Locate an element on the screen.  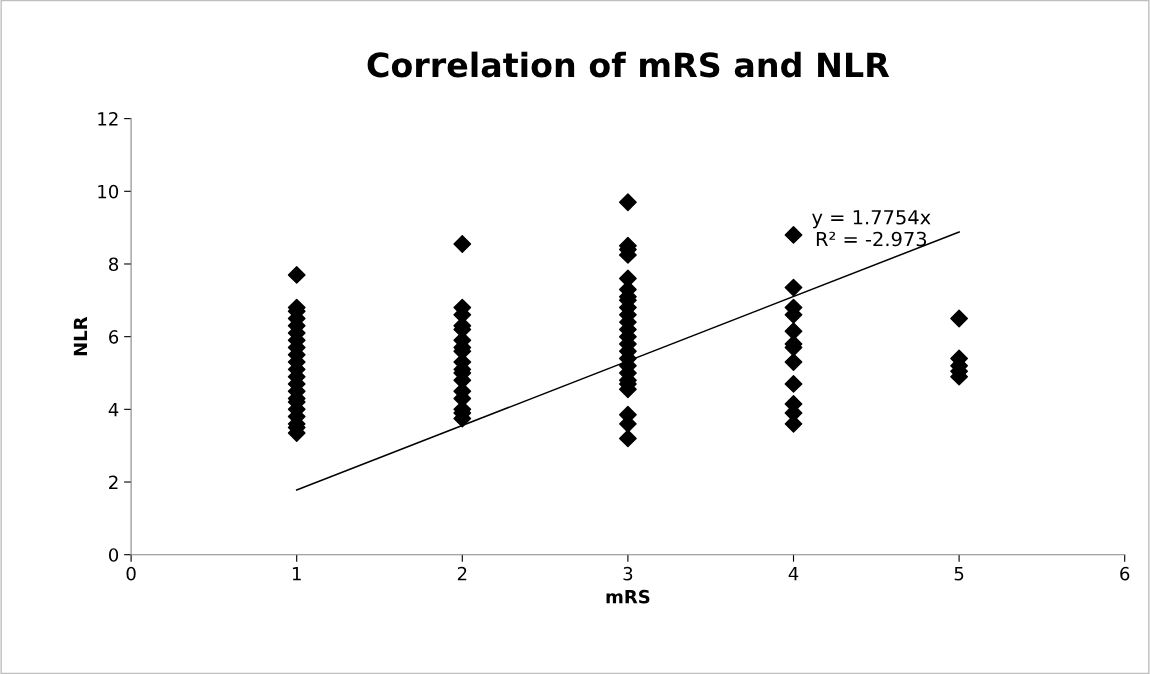
x-tick-label: 4 is located at coordinates (793, 574).